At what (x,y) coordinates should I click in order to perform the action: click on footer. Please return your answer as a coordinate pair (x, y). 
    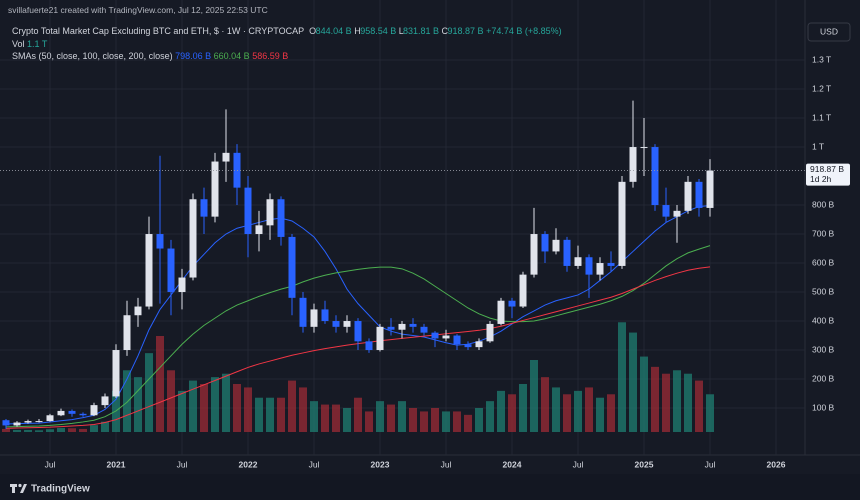
    Looking at the image, I should click on (430, 487).